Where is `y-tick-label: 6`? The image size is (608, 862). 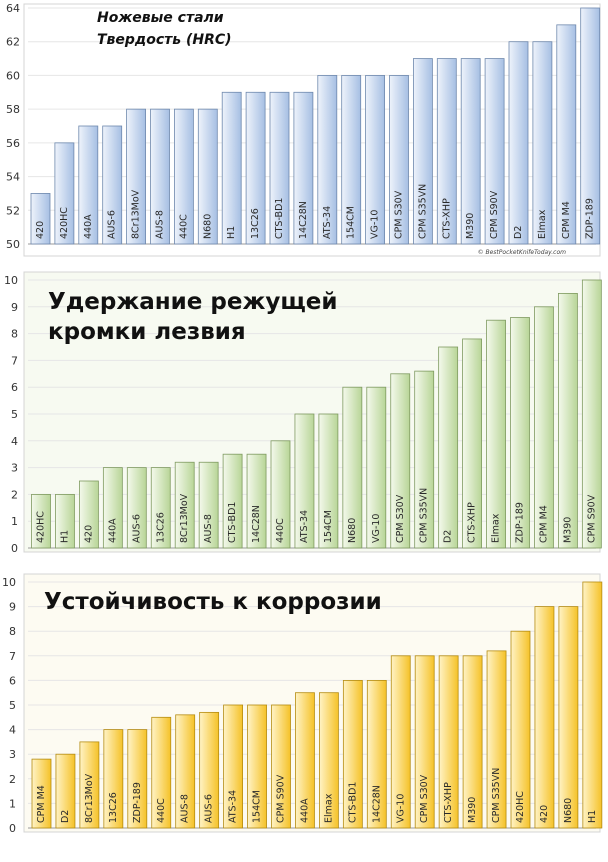 y-tick-label: 6 is located at coordinates (12, 680).